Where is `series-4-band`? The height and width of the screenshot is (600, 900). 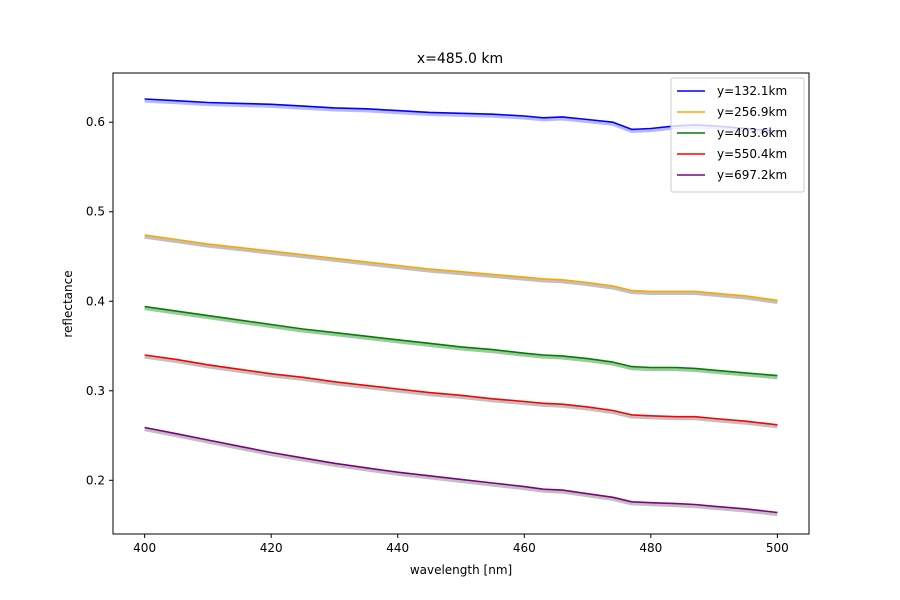 series-4-band is located at coordinates (461, 472).